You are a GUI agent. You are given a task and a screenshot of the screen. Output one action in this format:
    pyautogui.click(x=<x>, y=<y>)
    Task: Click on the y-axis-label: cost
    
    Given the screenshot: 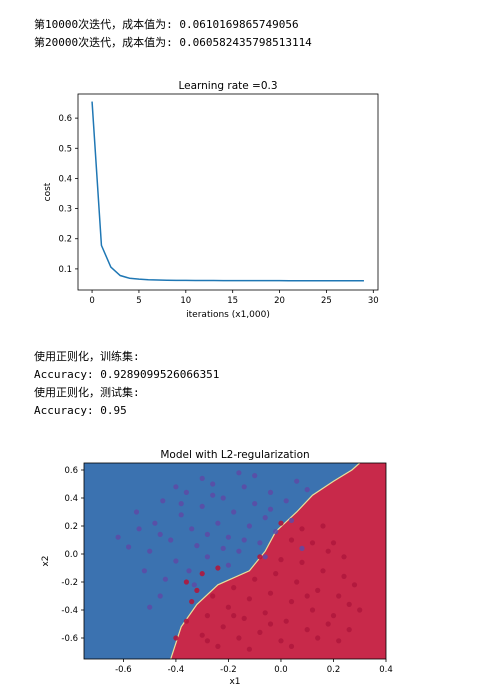 What is the action you would take?
    pyautogui.click(x=48, y=191)
    